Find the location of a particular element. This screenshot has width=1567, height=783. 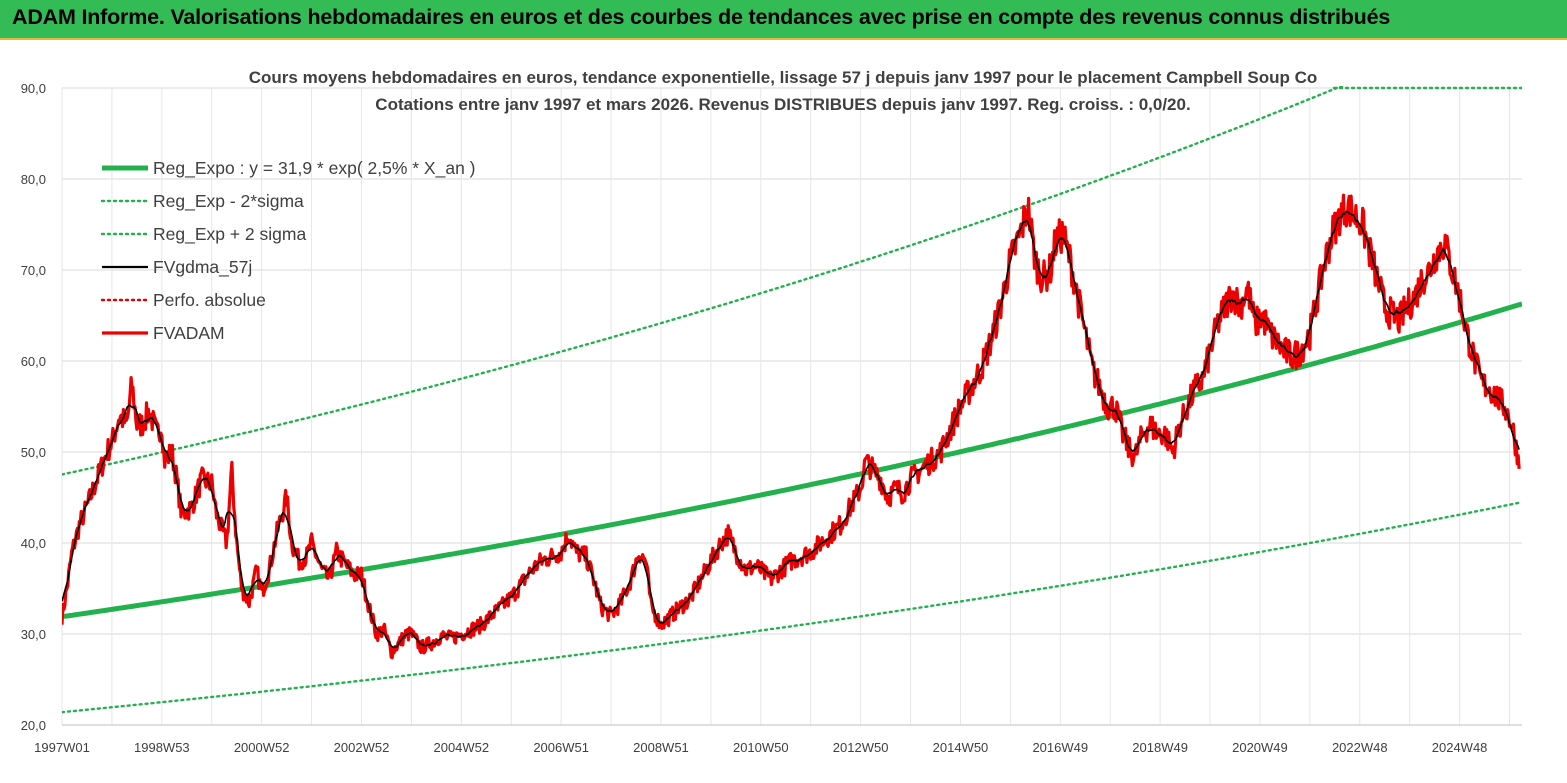

x-tick-label: 2000W52 is located at coordinates (262, 747).